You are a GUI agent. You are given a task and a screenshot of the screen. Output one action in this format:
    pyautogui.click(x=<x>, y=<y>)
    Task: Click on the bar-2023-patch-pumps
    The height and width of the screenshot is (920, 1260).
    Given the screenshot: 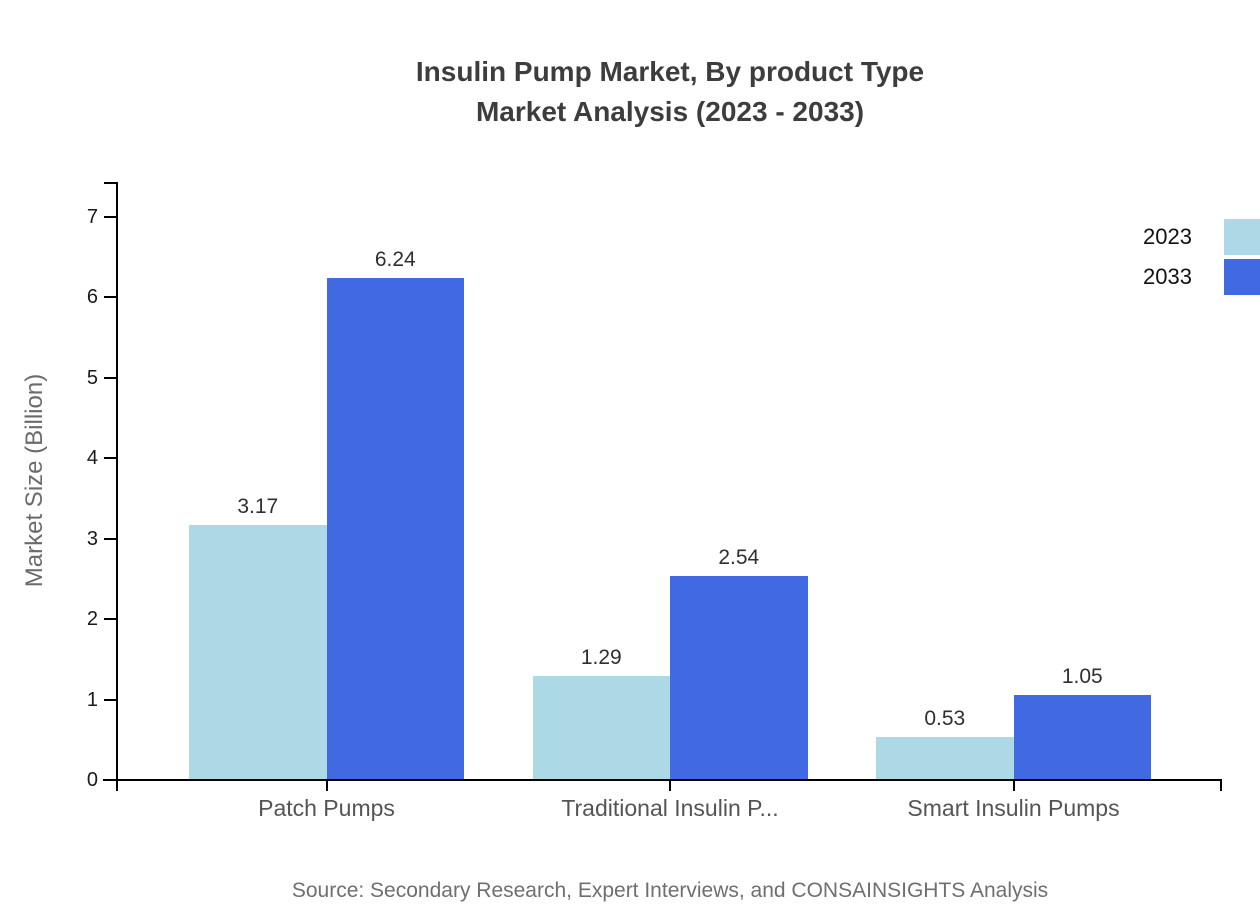 What is the action you would take?
    pyautogui.click(x=258, y=652)
    